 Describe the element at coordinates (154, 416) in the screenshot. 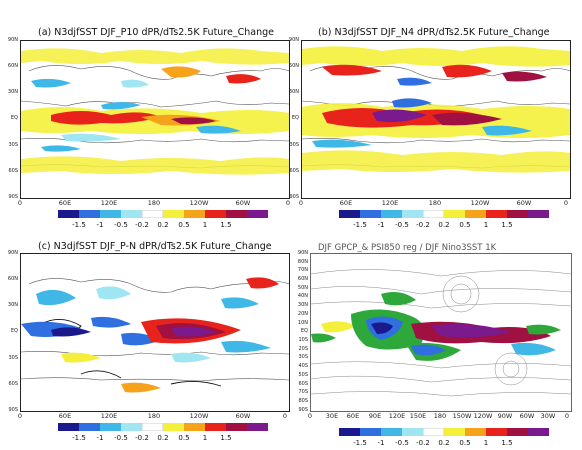

I see `panel-c-lon-180: 180` at that location.